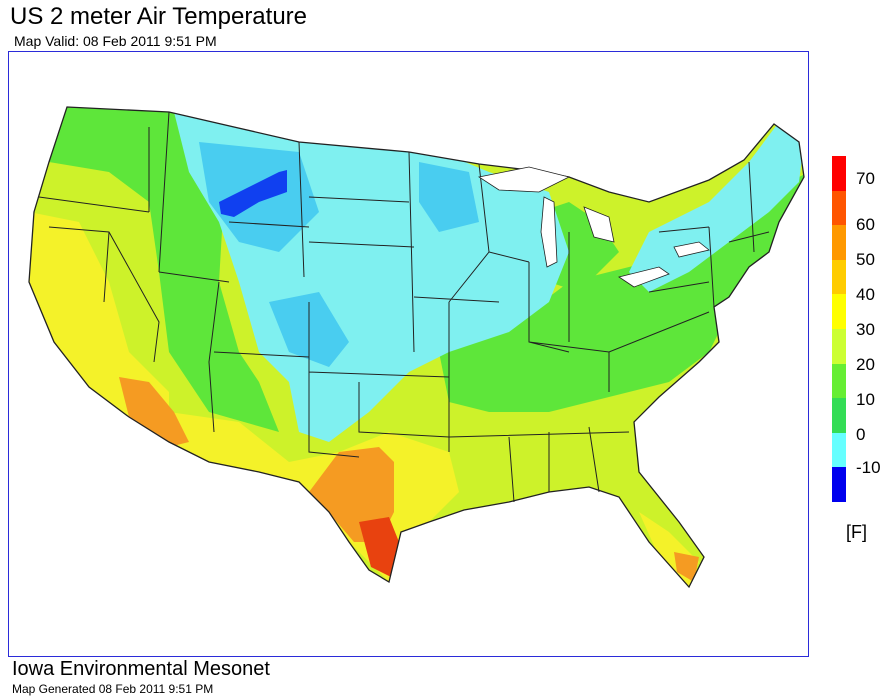 This screenshot has height=700, width=888. What do you see at coordinates (115, 41) in the screenshot?
I see `map-valid-time: Map Valid: 08 Feb 2011 9:51 PM` at bounding box center [115, 41].